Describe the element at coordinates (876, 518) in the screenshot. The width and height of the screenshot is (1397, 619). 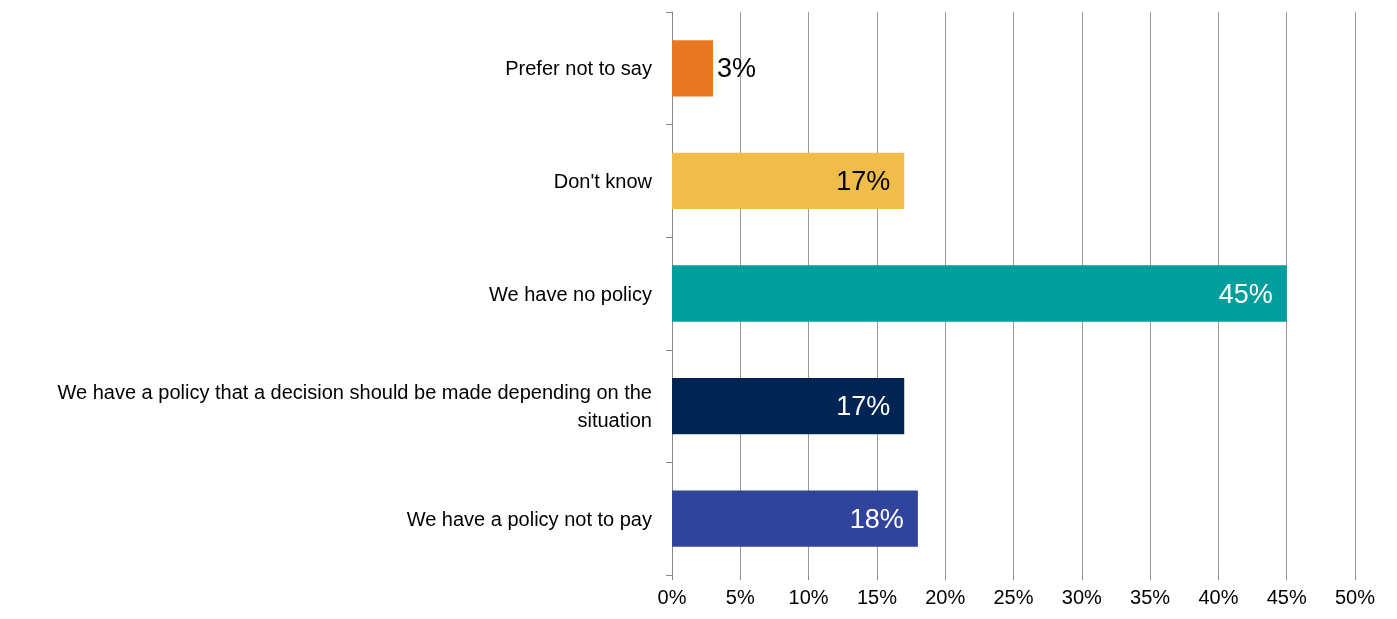
I see `data-label: 18%` at that location.